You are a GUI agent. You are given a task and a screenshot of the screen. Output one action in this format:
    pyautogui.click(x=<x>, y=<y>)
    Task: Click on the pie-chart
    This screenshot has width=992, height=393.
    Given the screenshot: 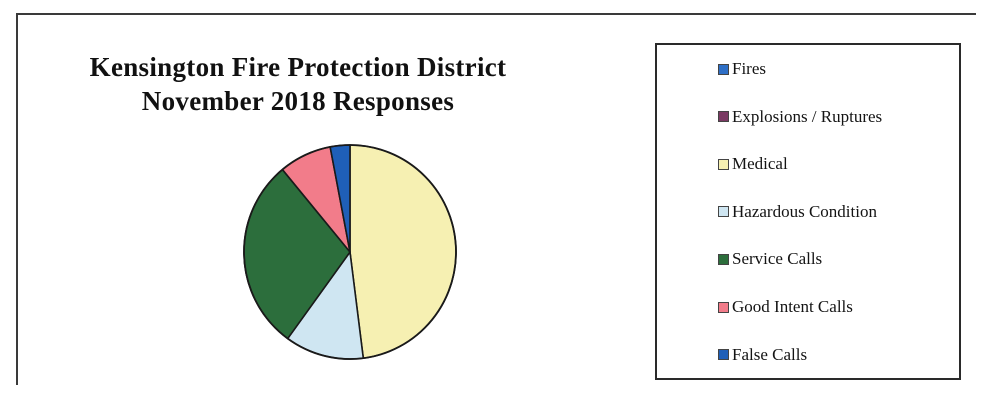 What is the action you would take?
    pyautogui.click(x=350, y=252)
    